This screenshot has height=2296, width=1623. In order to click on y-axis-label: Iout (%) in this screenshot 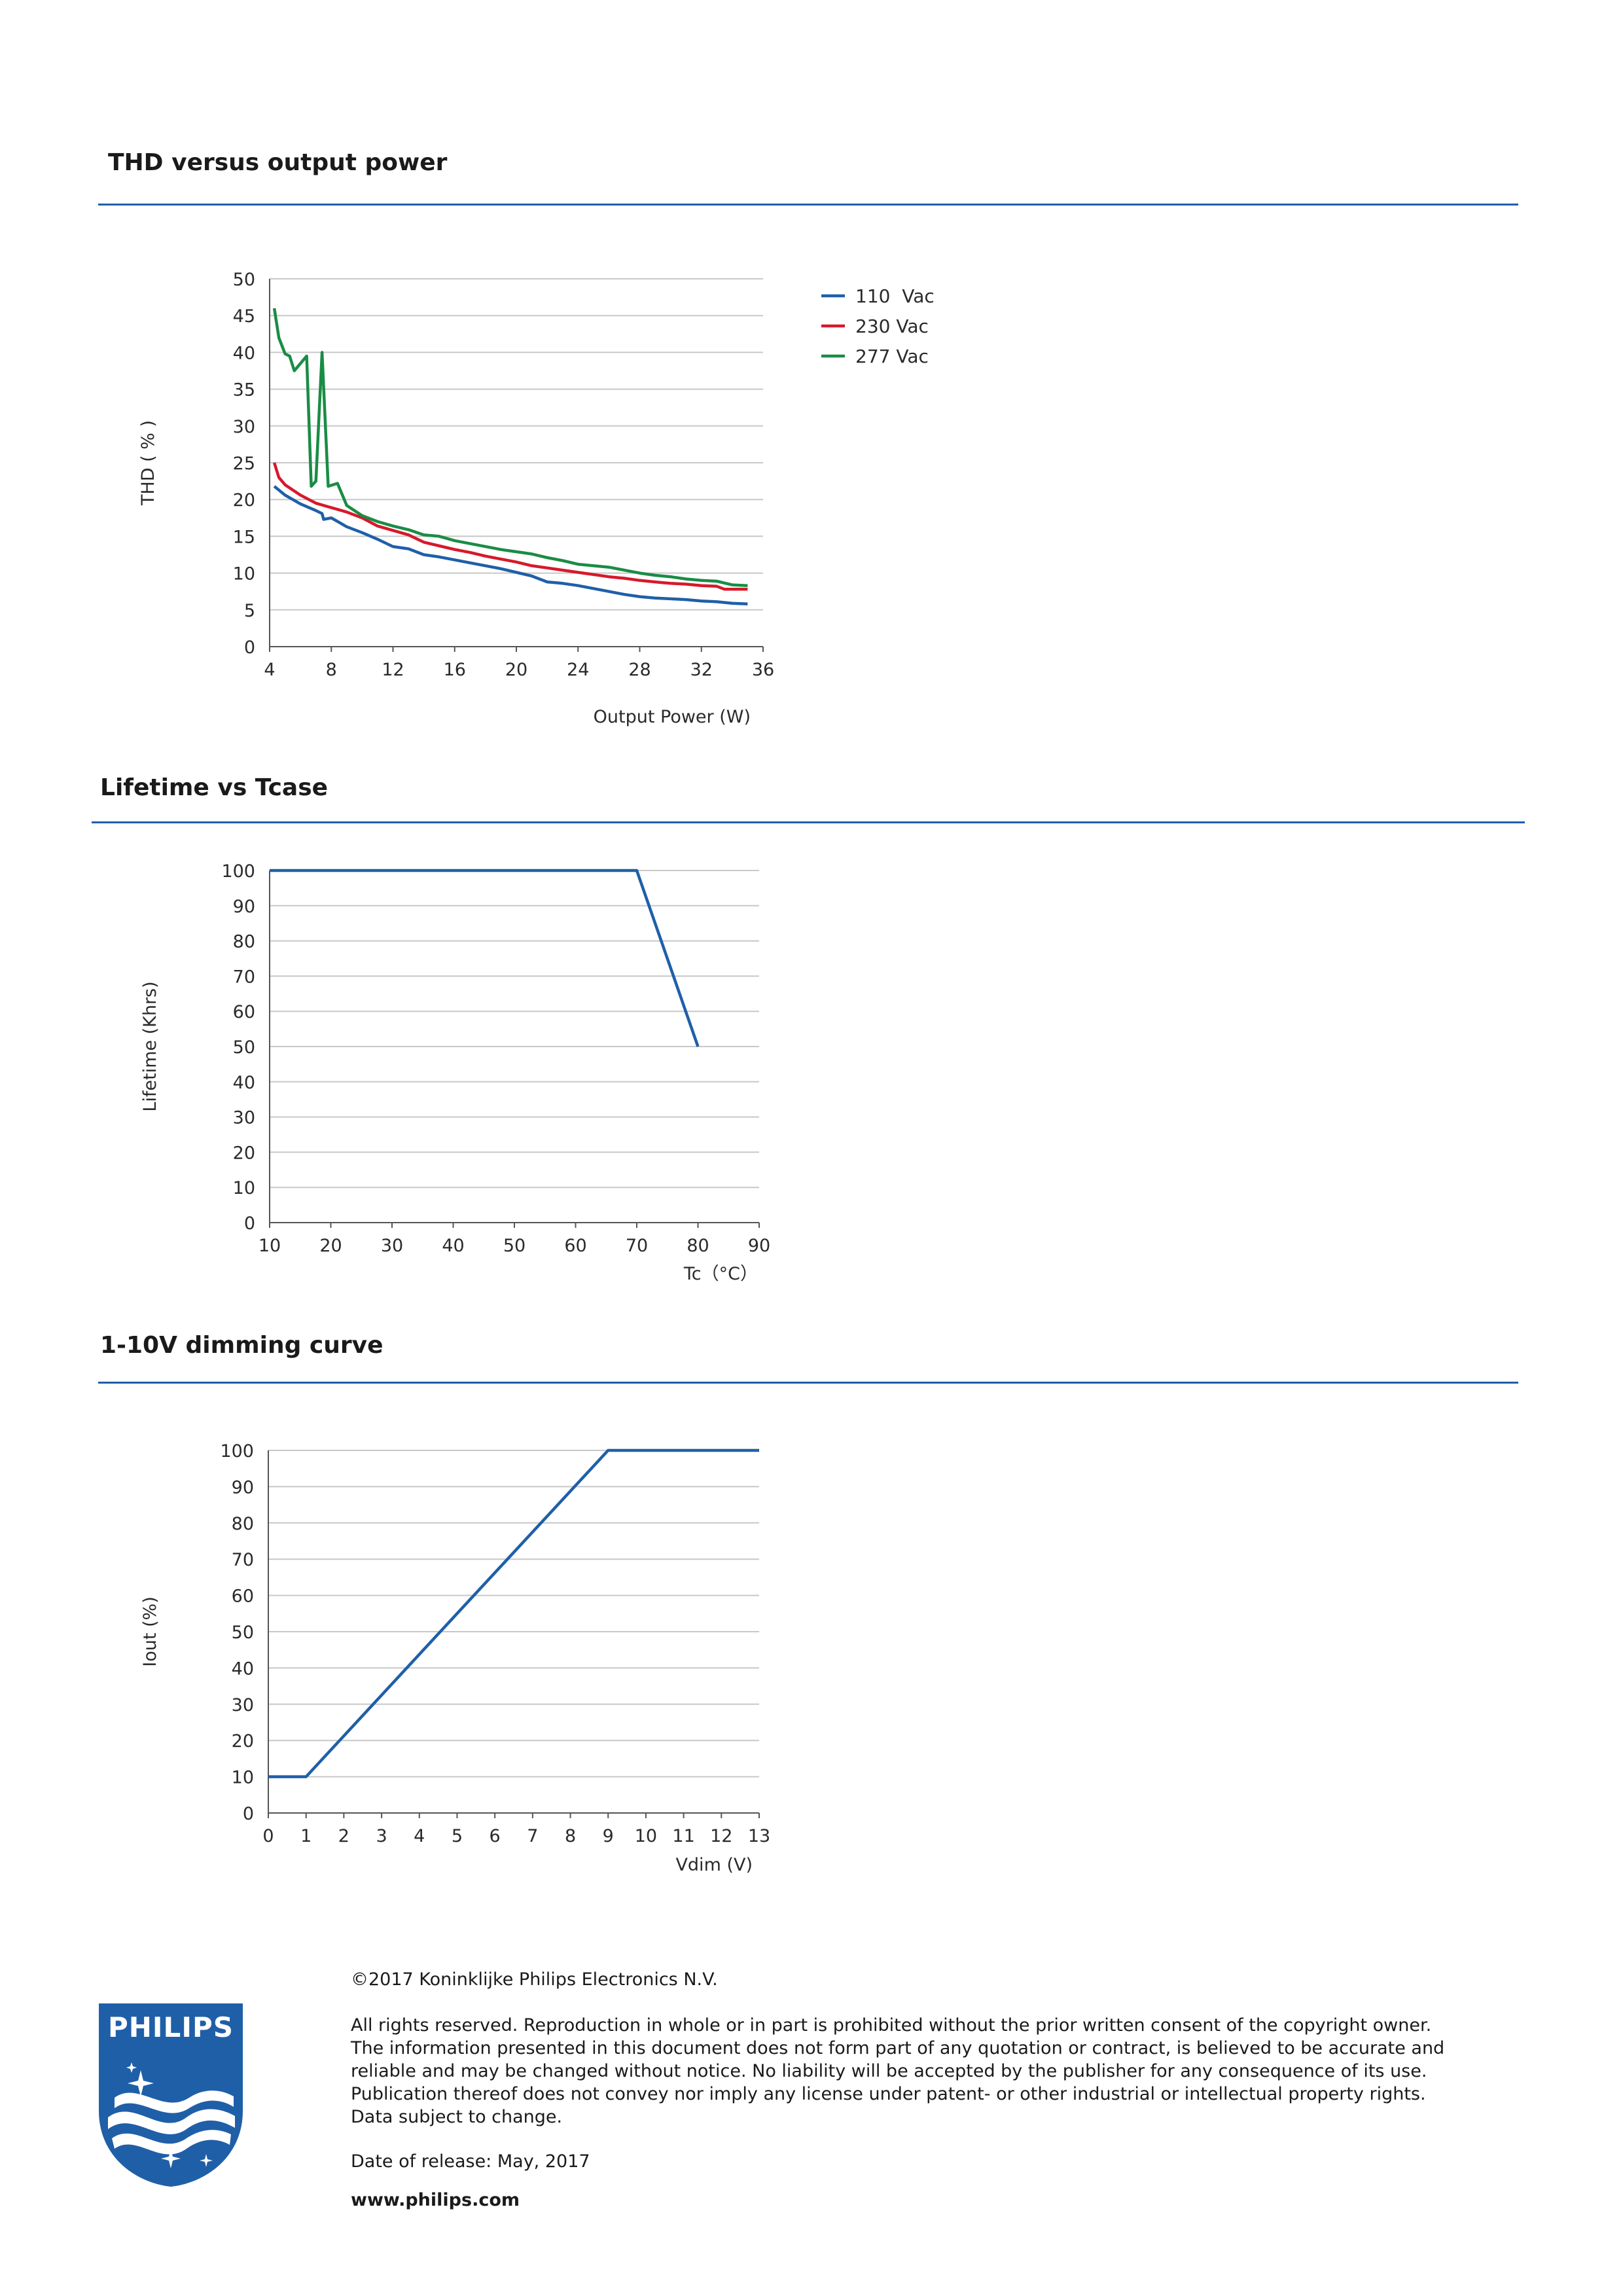, I will do `click(150, 1631)`.